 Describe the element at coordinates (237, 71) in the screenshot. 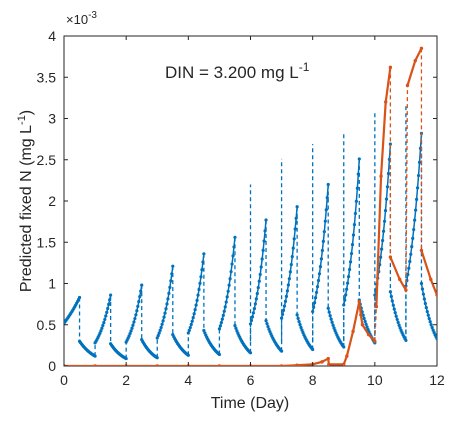

I see `din-annotation: DIN = 3.200 mg L-1` at that location.